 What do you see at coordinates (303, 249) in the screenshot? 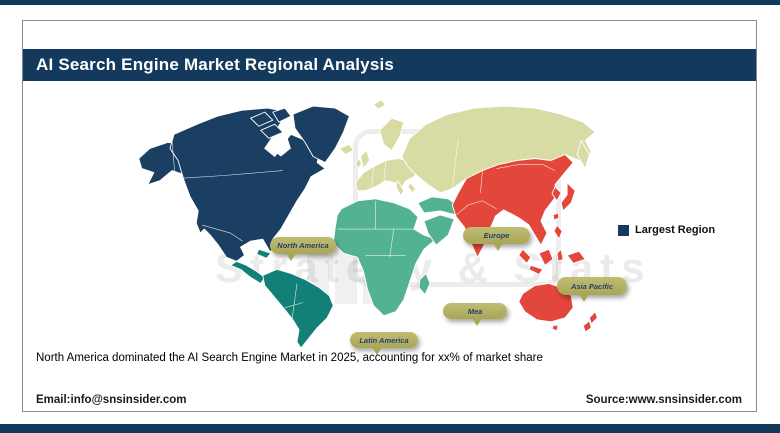
I see `label-north-america: North America` at bounding box center [303, 249].